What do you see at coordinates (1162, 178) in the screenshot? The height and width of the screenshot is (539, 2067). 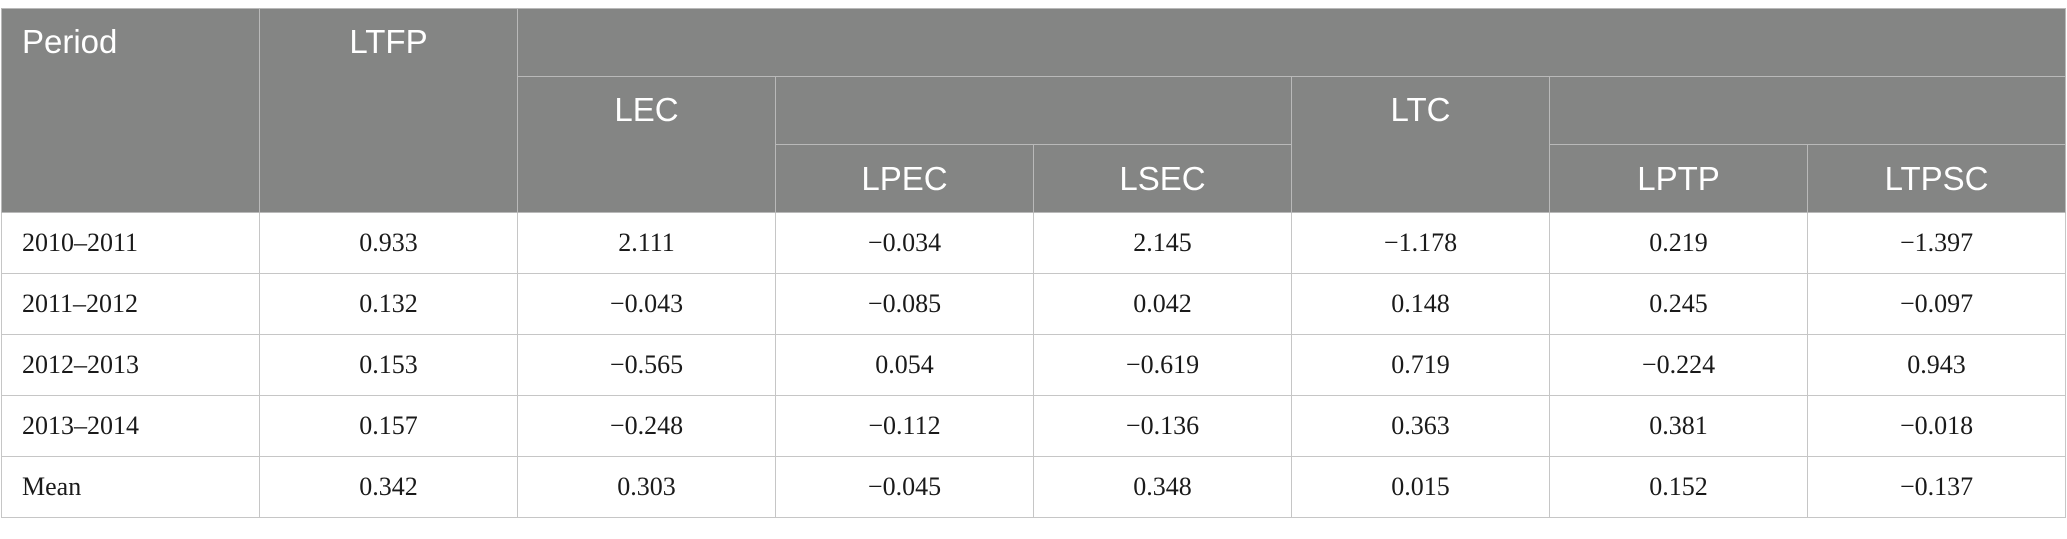 I see `header-lsec: LSEC` at bounding box center [1162, 178].